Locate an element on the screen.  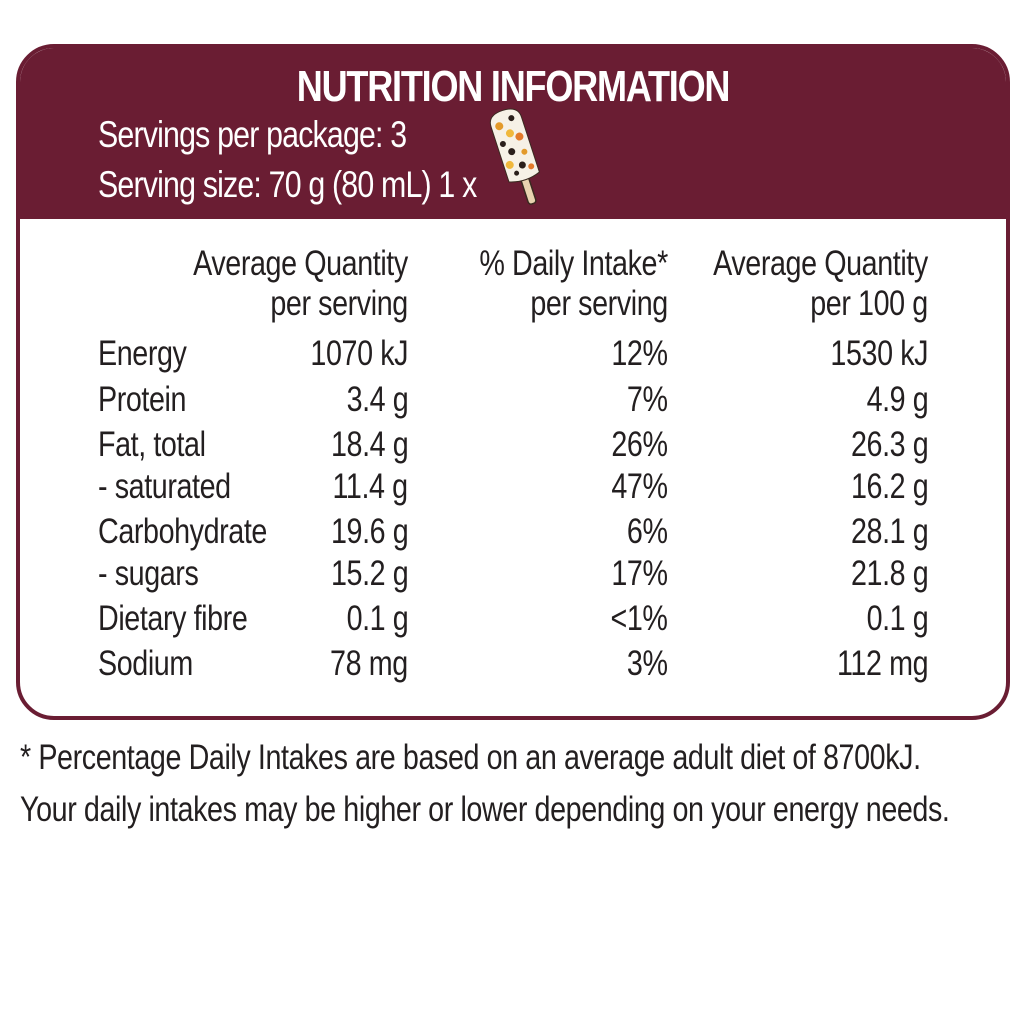
row-per-100g: 4.9 g is located at coordinates (897, 399).